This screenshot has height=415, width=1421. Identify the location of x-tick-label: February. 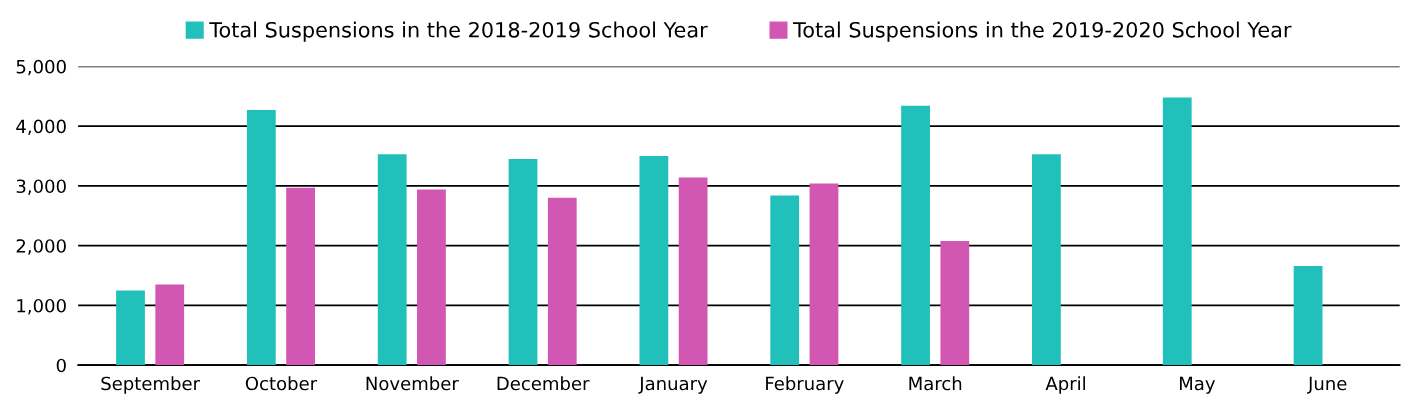
(805, 385).